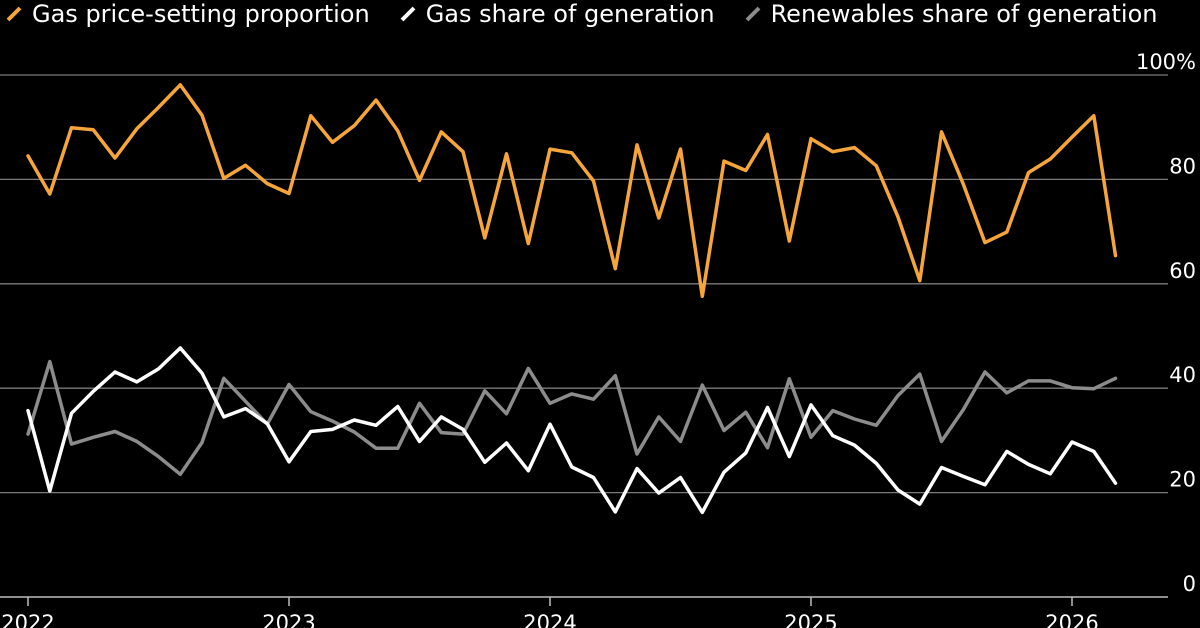 This screenshot has height=628, width=1200. What do you see at coordinates (1166, 323) in the screenshot?
I see `y-axis: 100% 80 60 40 20 0` at bounding box center [1166, 323].